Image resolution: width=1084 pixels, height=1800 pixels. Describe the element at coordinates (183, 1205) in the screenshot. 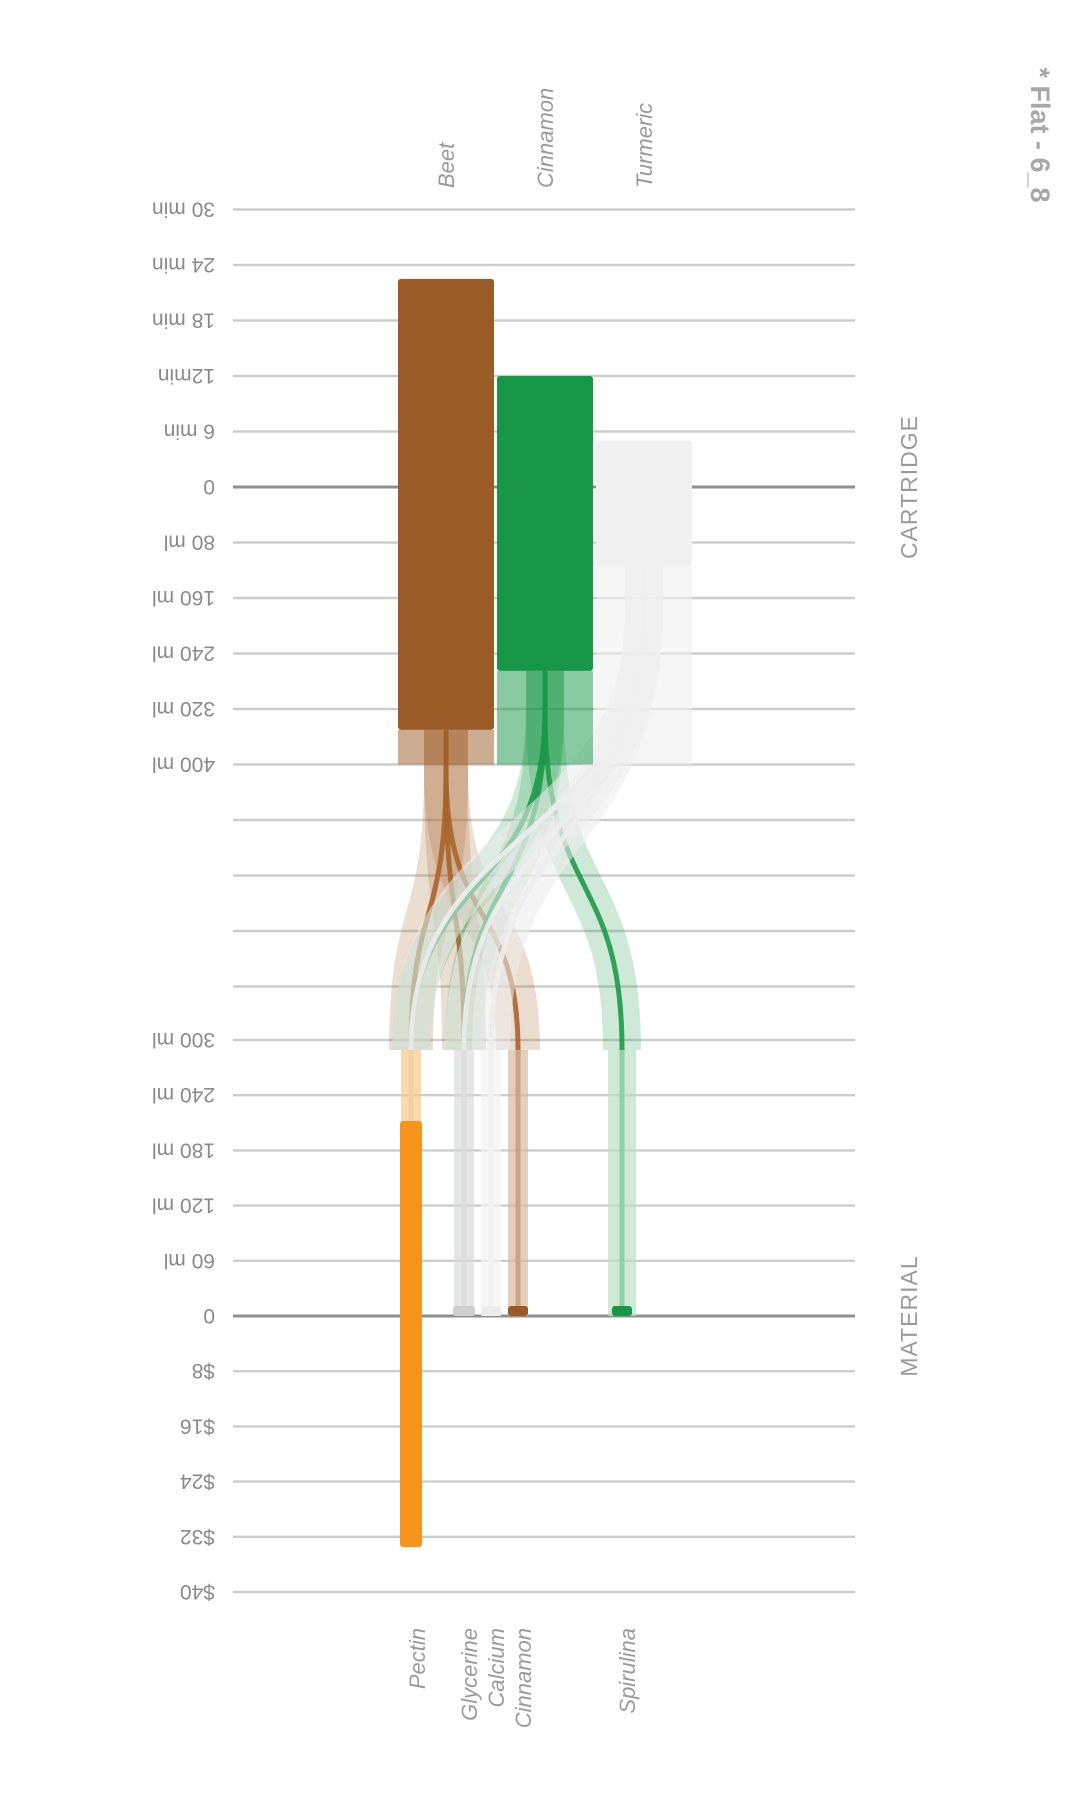

I see `tick-label-material-volume: 120 ml` at that location.